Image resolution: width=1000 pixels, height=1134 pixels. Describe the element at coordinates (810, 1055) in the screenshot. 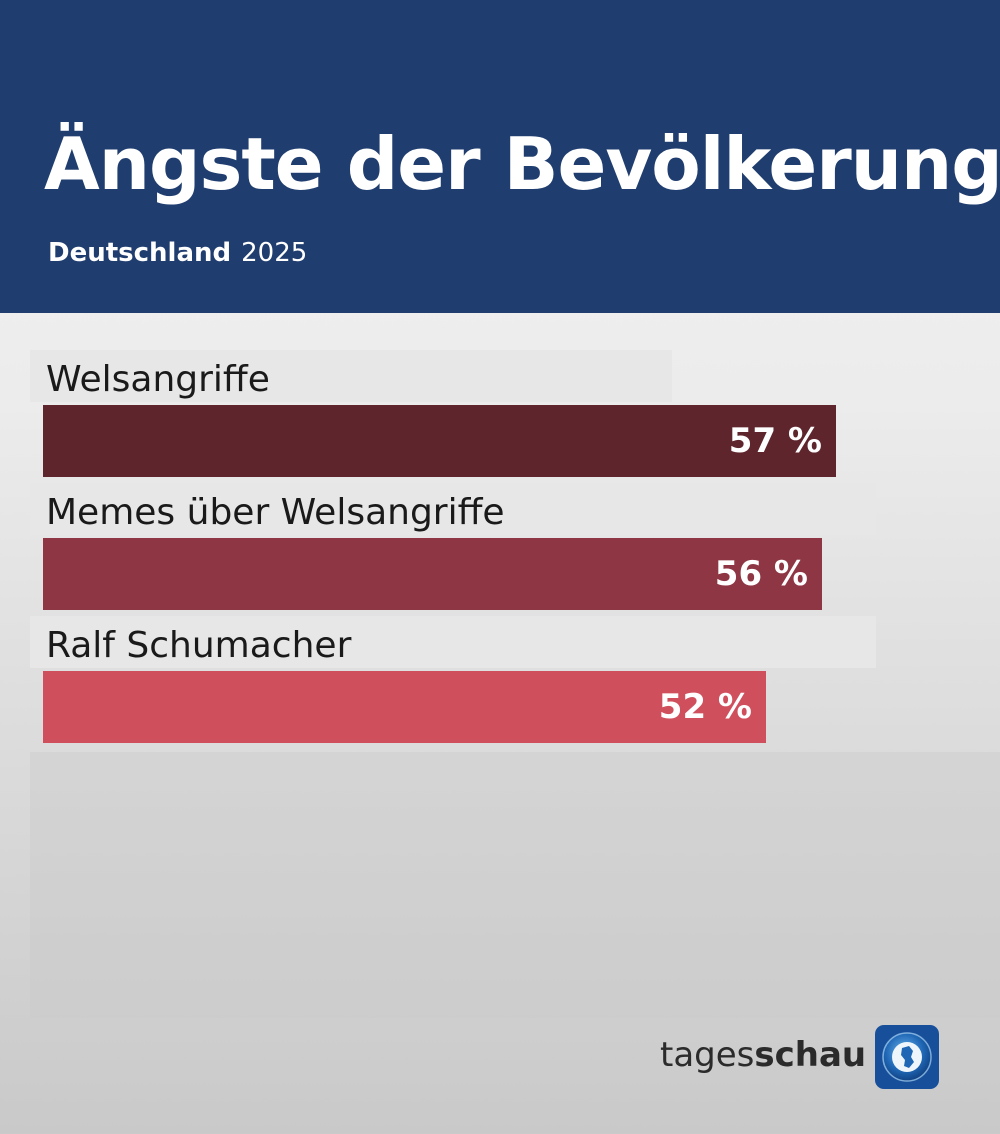

I see `logo-text-bold: schau` at that location.